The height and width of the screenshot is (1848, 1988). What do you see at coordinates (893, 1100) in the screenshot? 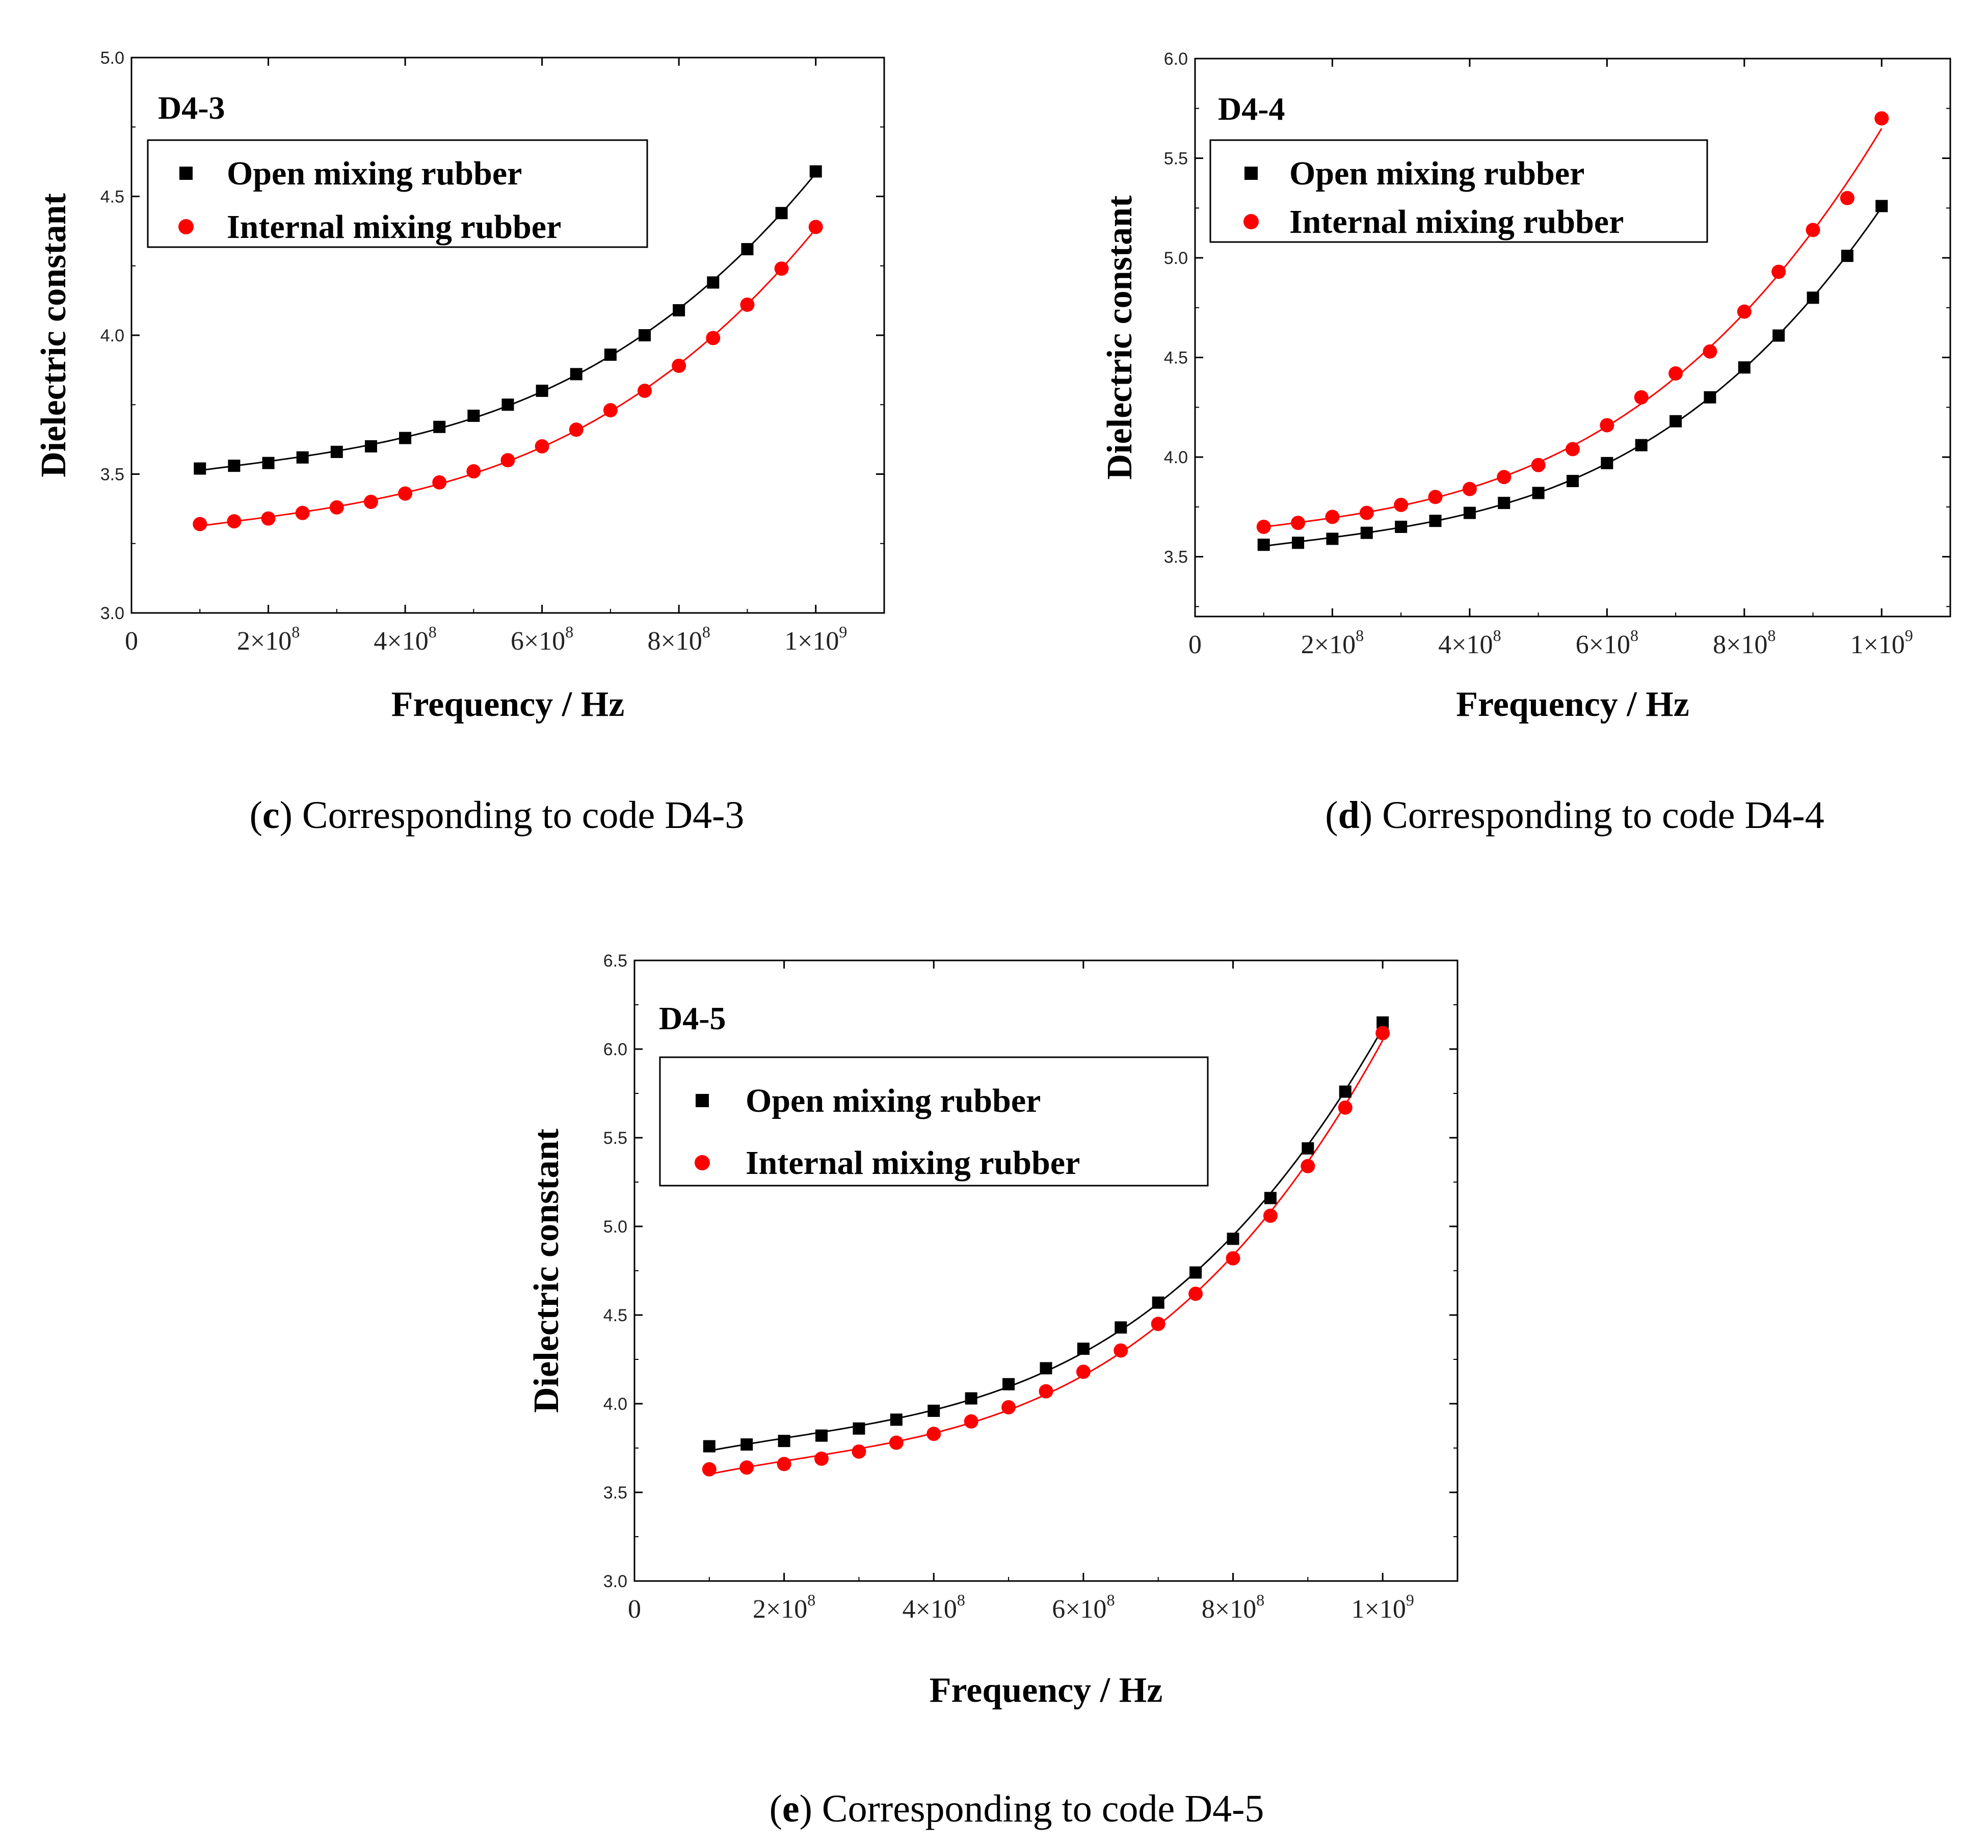
I see `legend-label: Open mixing rubber` at bounding box center [893, 1100].